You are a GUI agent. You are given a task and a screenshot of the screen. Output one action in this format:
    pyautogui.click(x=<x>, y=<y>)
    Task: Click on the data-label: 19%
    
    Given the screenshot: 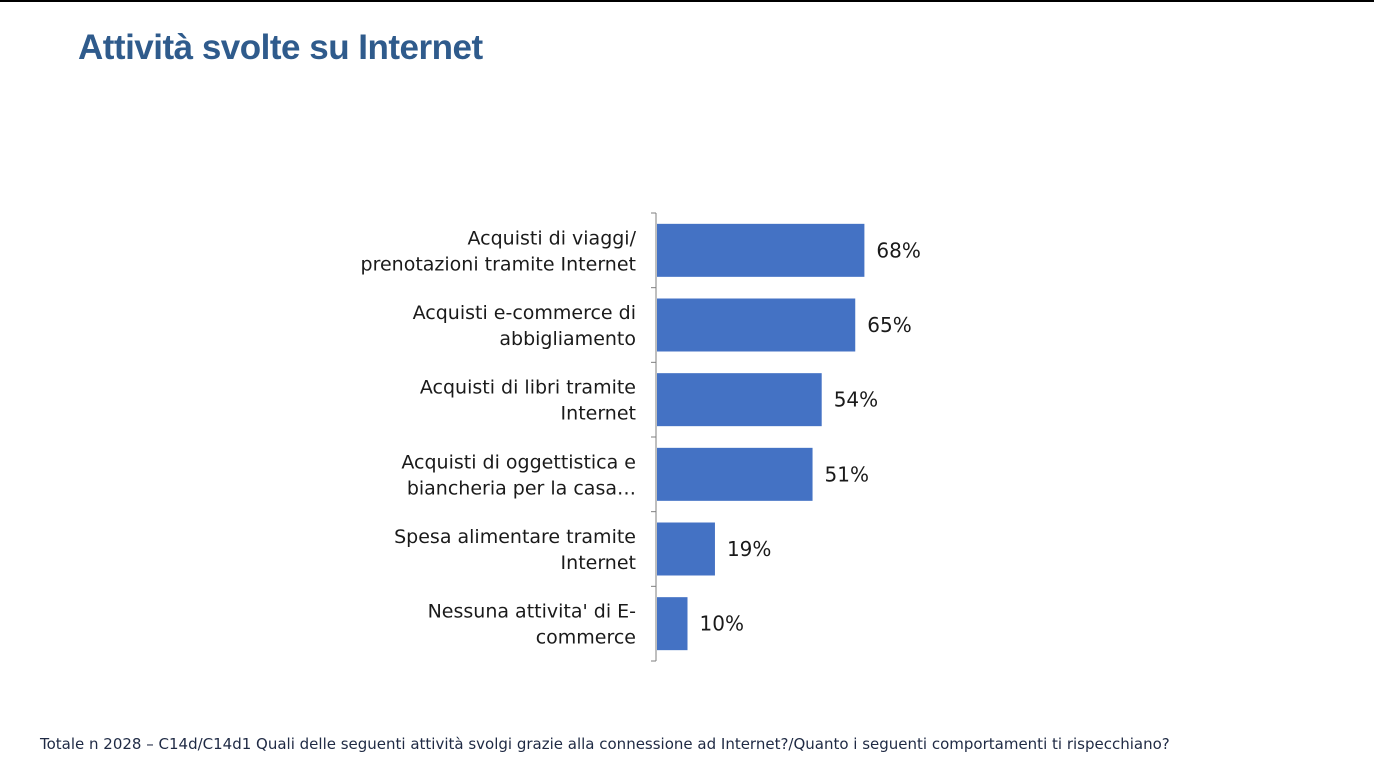 What is the action you would take?
    pyautogui.click(x=749, y=549)
    